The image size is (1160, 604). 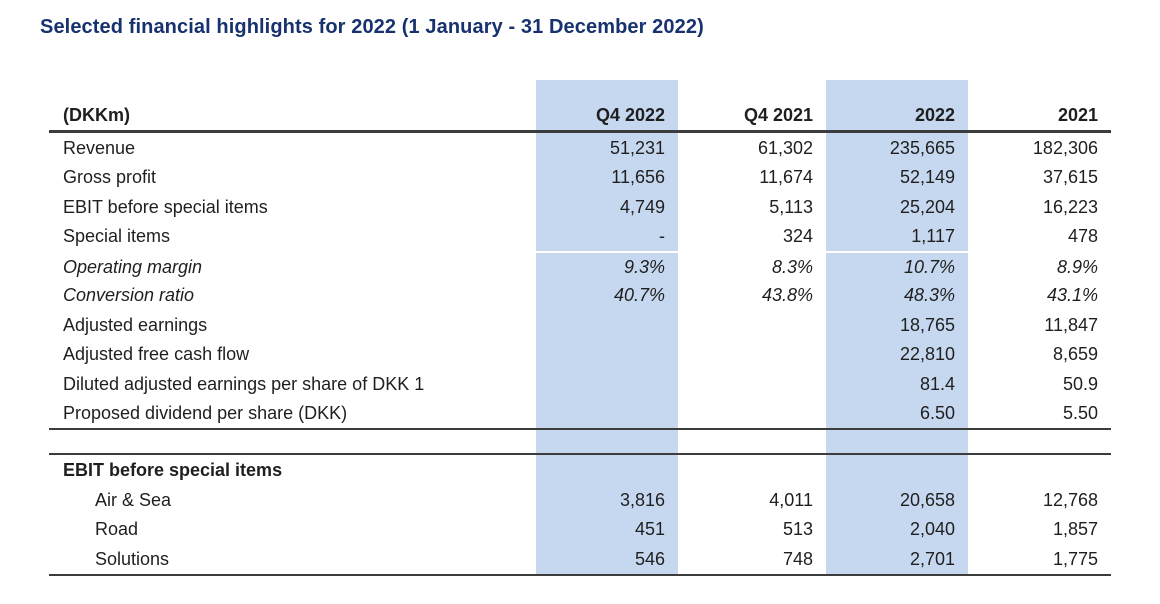 I want to click on value-cell: 324, so click(x=797, y=236).